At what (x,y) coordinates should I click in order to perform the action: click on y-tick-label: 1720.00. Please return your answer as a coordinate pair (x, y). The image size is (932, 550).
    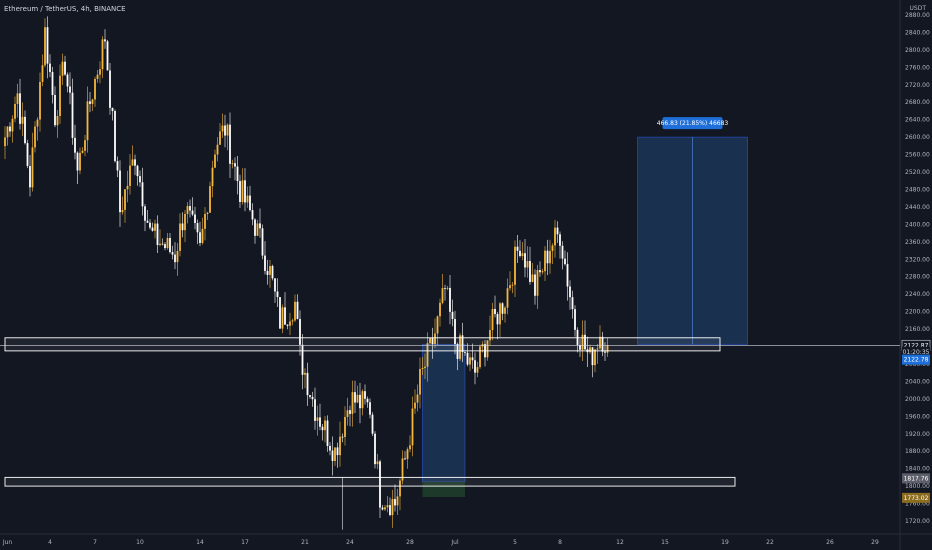
    Looking at the image, I should click on (917, 521).